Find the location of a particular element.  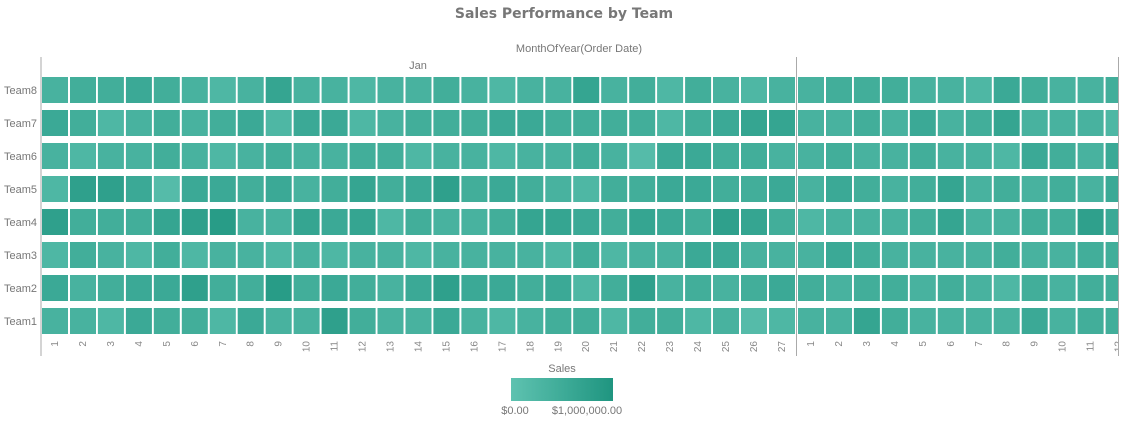

heatmap-cell: Team8 1: 350000 is located at coordinates (811, 90).